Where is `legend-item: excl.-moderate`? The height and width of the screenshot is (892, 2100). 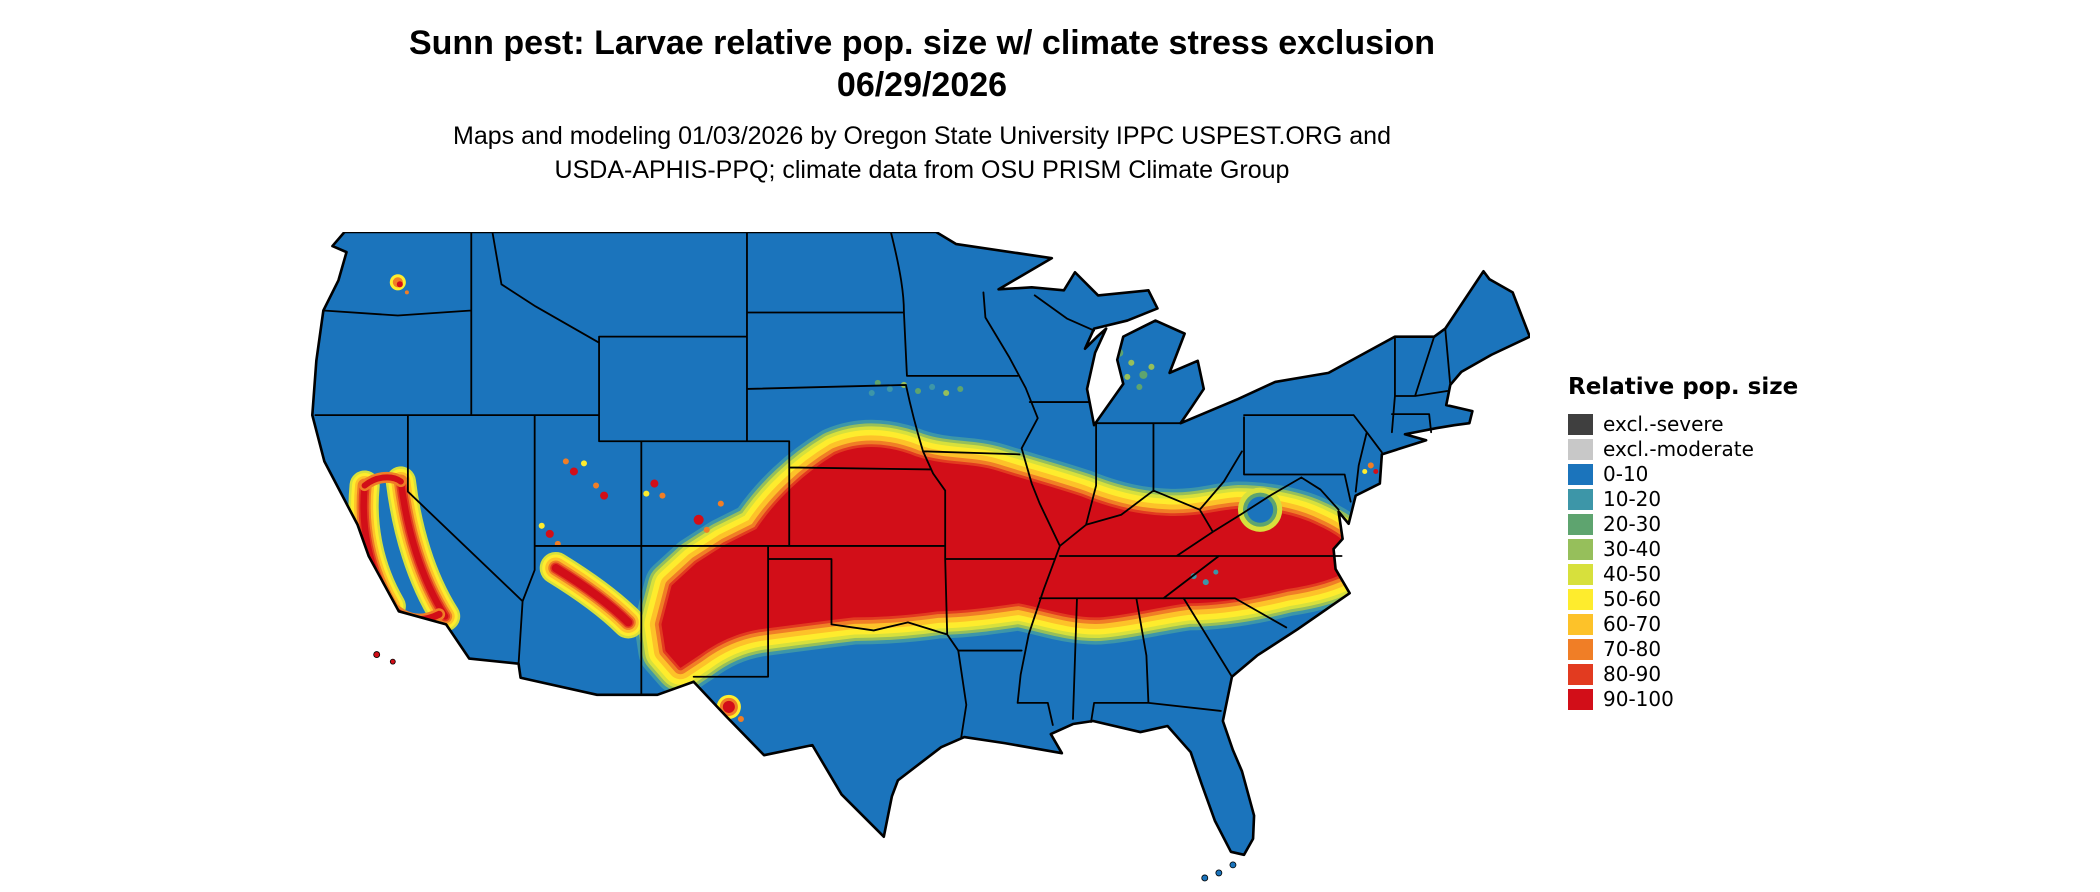
legend-item: excl.-moderate is located at coordinates (1683, 449).